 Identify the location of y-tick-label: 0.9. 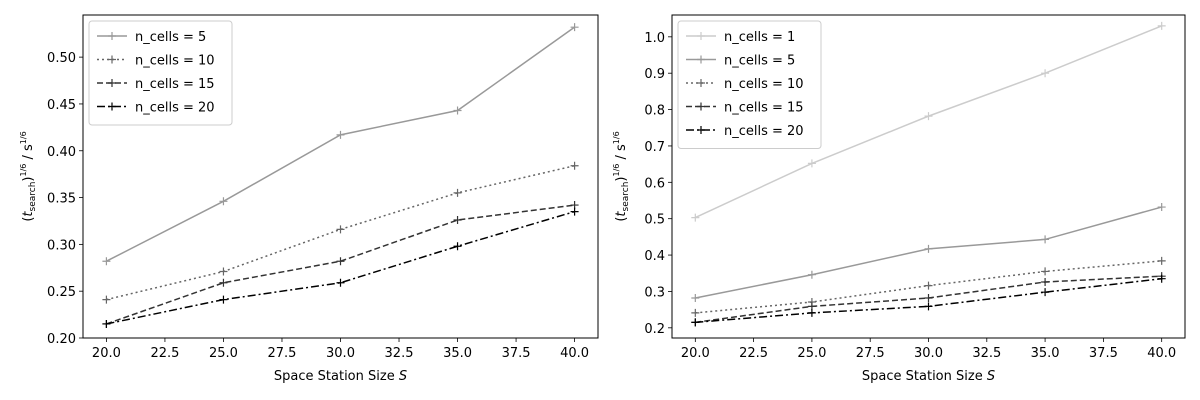
(654, 74).